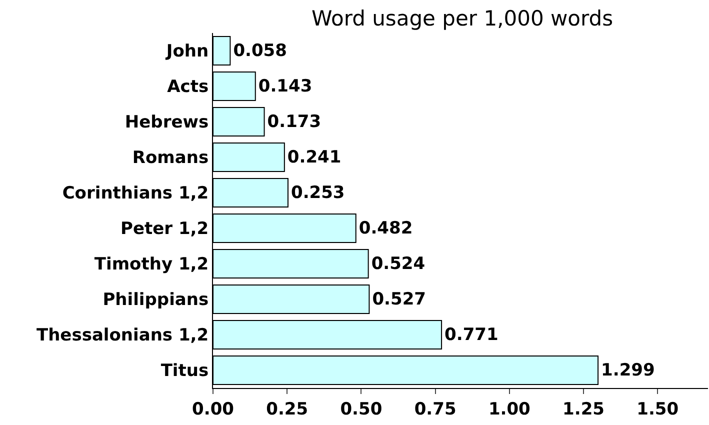  Describe the element at coordinates (213, 409) in the screenshot. I see `x-tick-label: 0.00` at that location.